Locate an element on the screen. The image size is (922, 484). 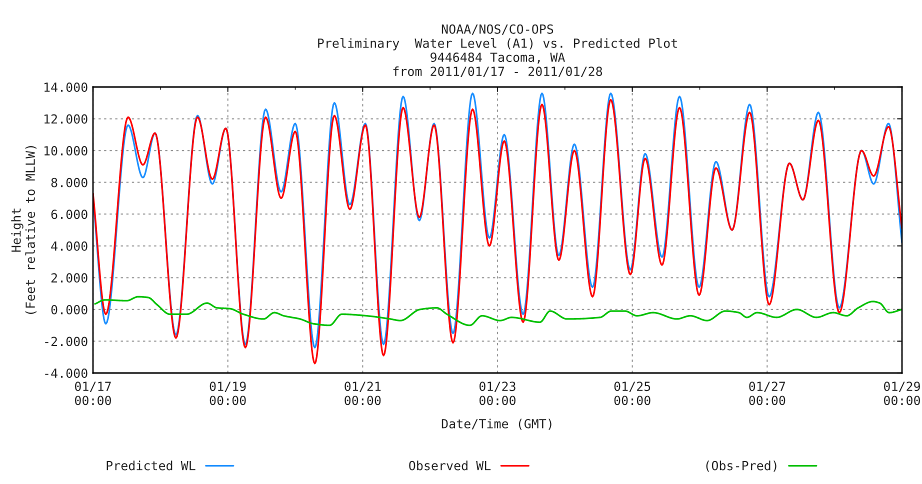
y-tick-label: 14.000 is located at coordinates (66, 87).